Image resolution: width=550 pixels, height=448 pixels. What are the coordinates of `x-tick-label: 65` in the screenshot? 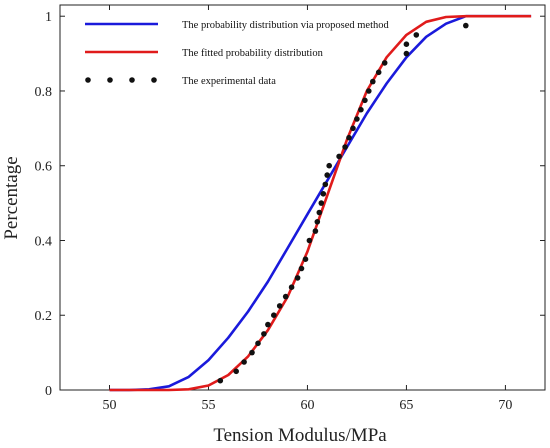 It's located at (406, 405).